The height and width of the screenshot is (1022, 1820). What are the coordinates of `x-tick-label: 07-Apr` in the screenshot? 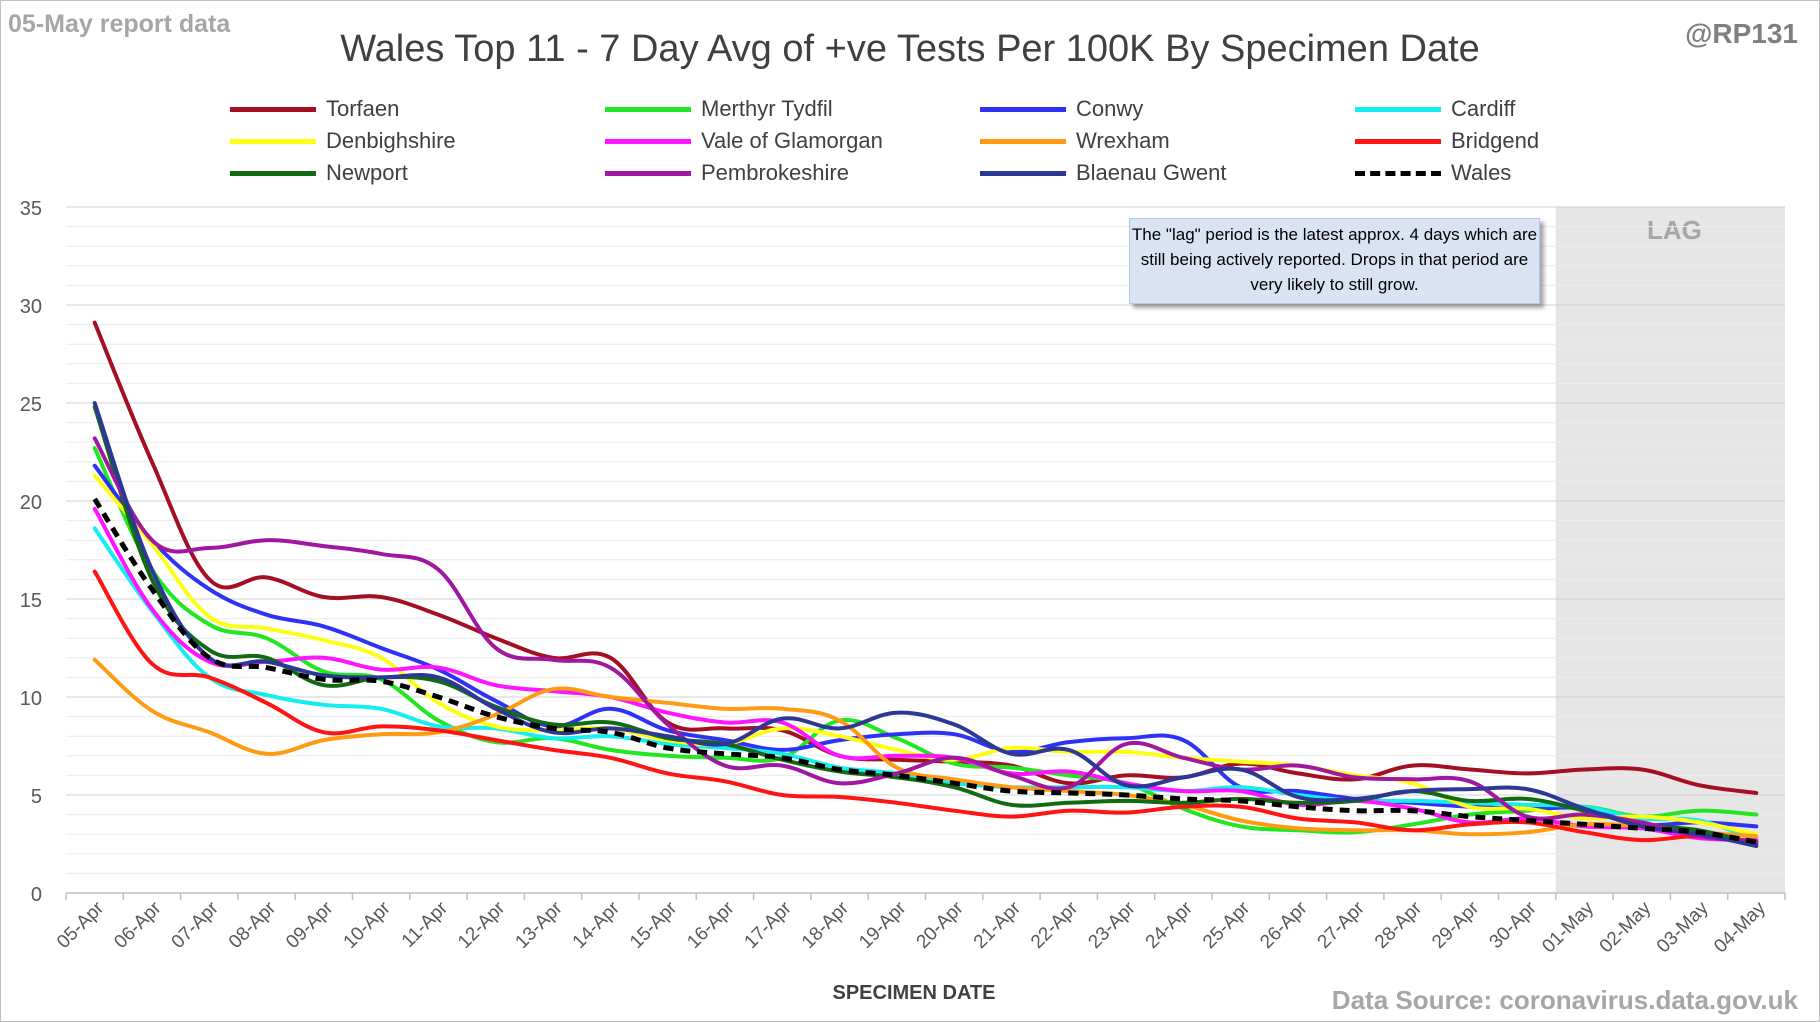 It's located at (196, 925).